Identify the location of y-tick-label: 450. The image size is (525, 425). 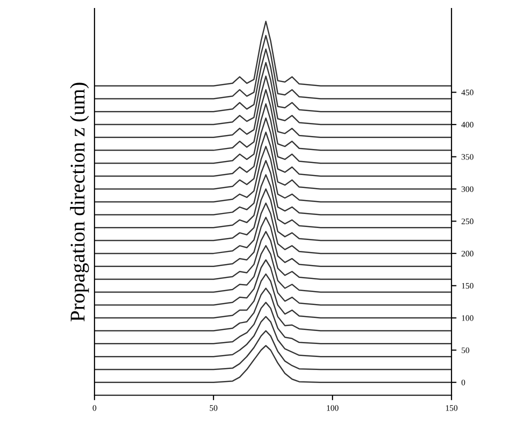
(467, 93).